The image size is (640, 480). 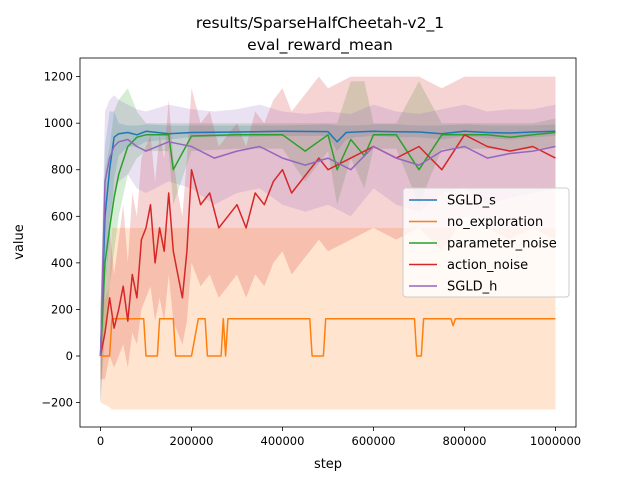 I want to click on y-tick-label: 800, so click(x=62, y=170).